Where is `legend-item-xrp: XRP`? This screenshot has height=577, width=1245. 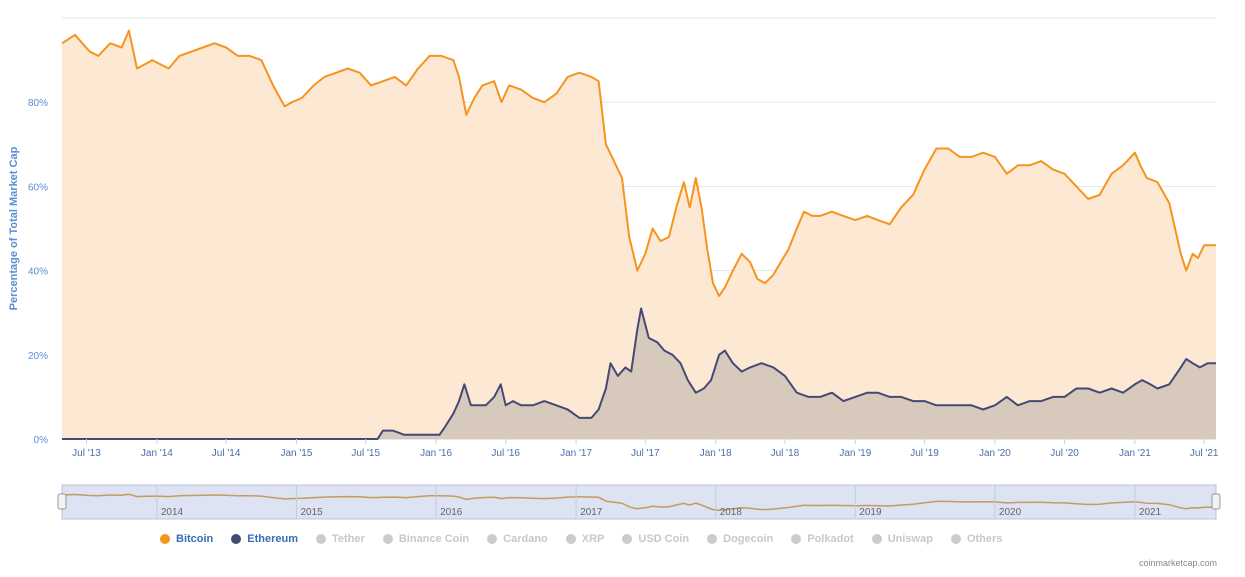
legend-item-xrp: XRP is located at coordinates (585, 539).